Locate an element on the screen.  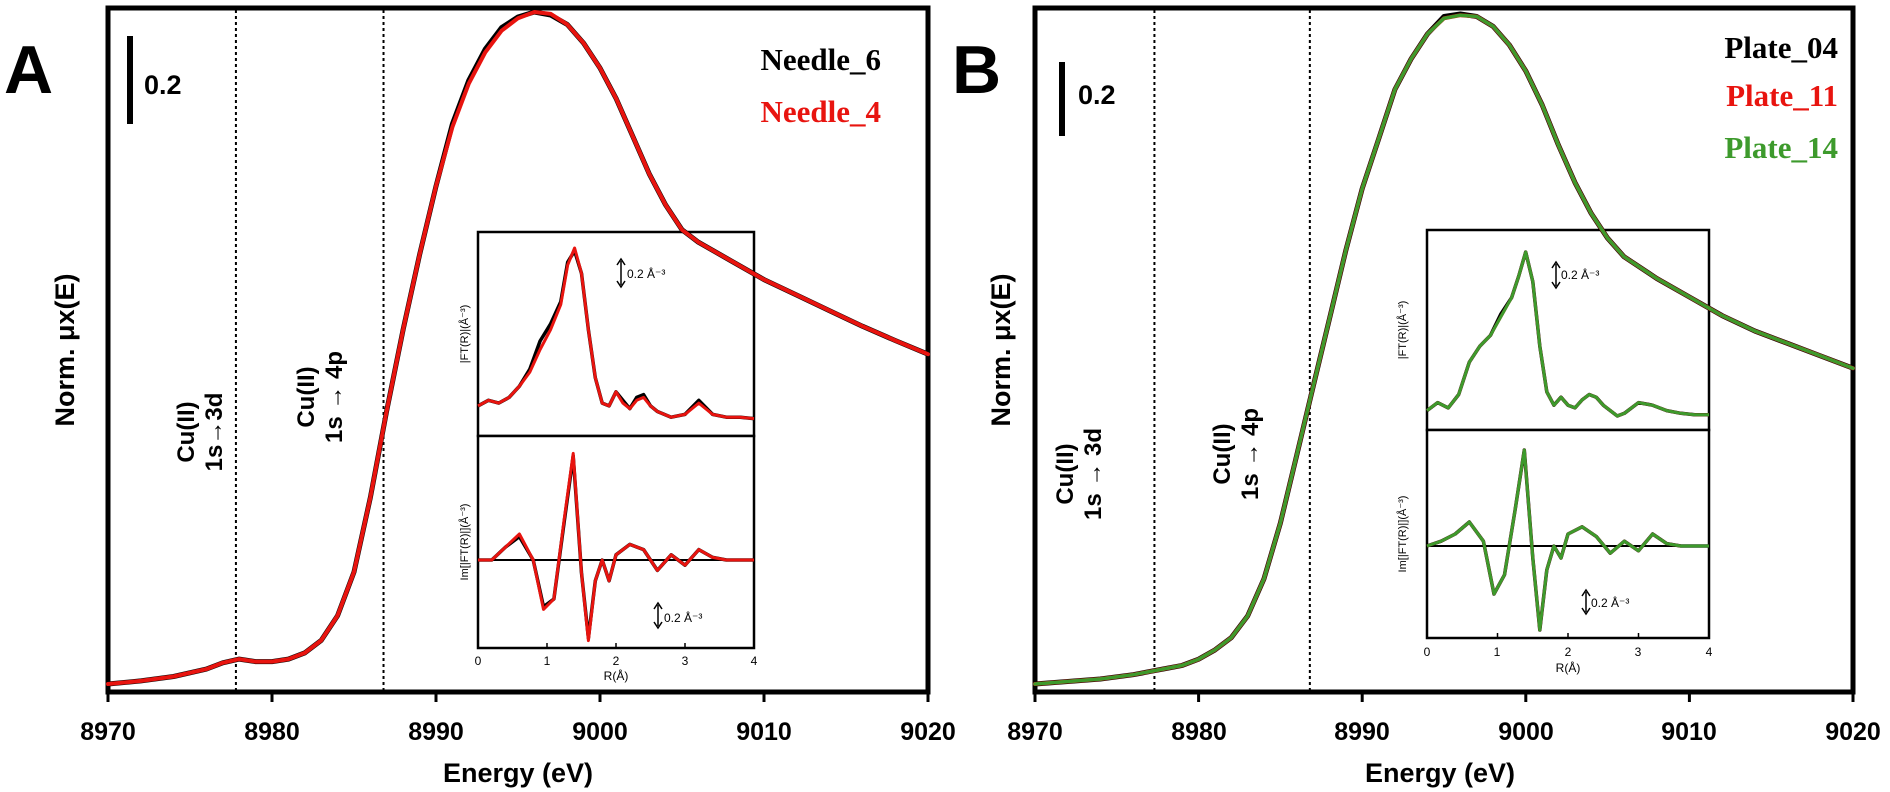
annotation-a-2: Cu(II) 1s → 4p is located at coordinates (320, 397).